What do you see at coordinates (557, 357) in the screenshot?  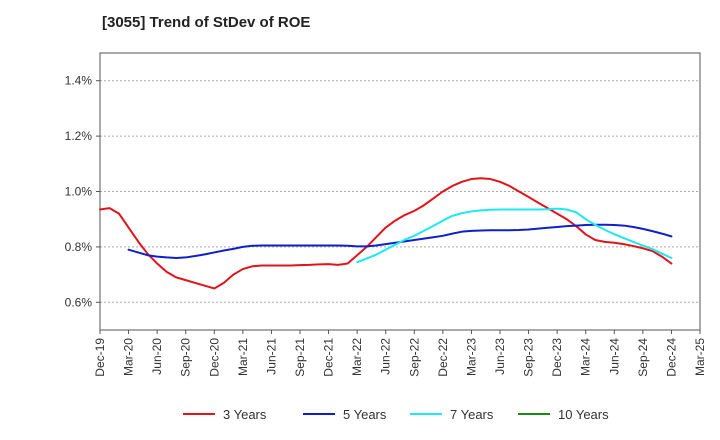 I see `x-tick-label: Dec-23` at bounding box center [557, 357].